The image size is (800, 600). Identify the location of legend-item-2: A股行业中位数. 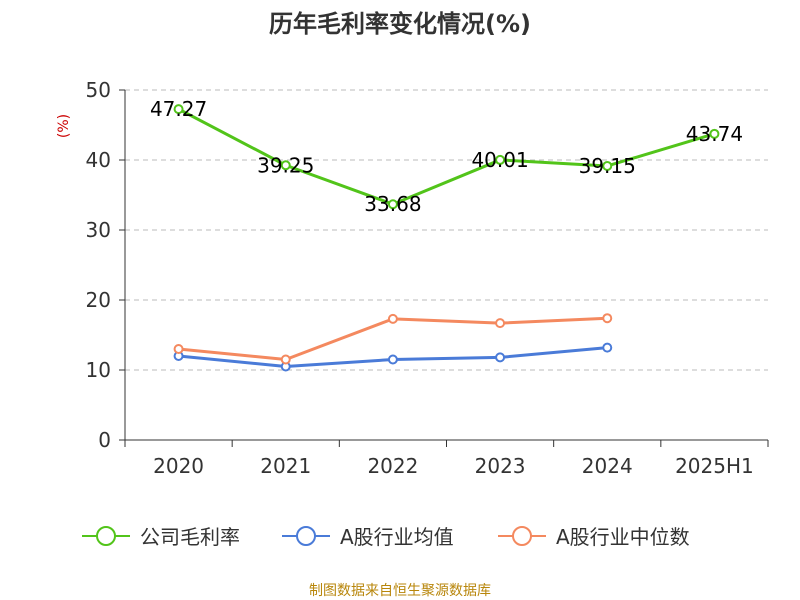
(594, 537).